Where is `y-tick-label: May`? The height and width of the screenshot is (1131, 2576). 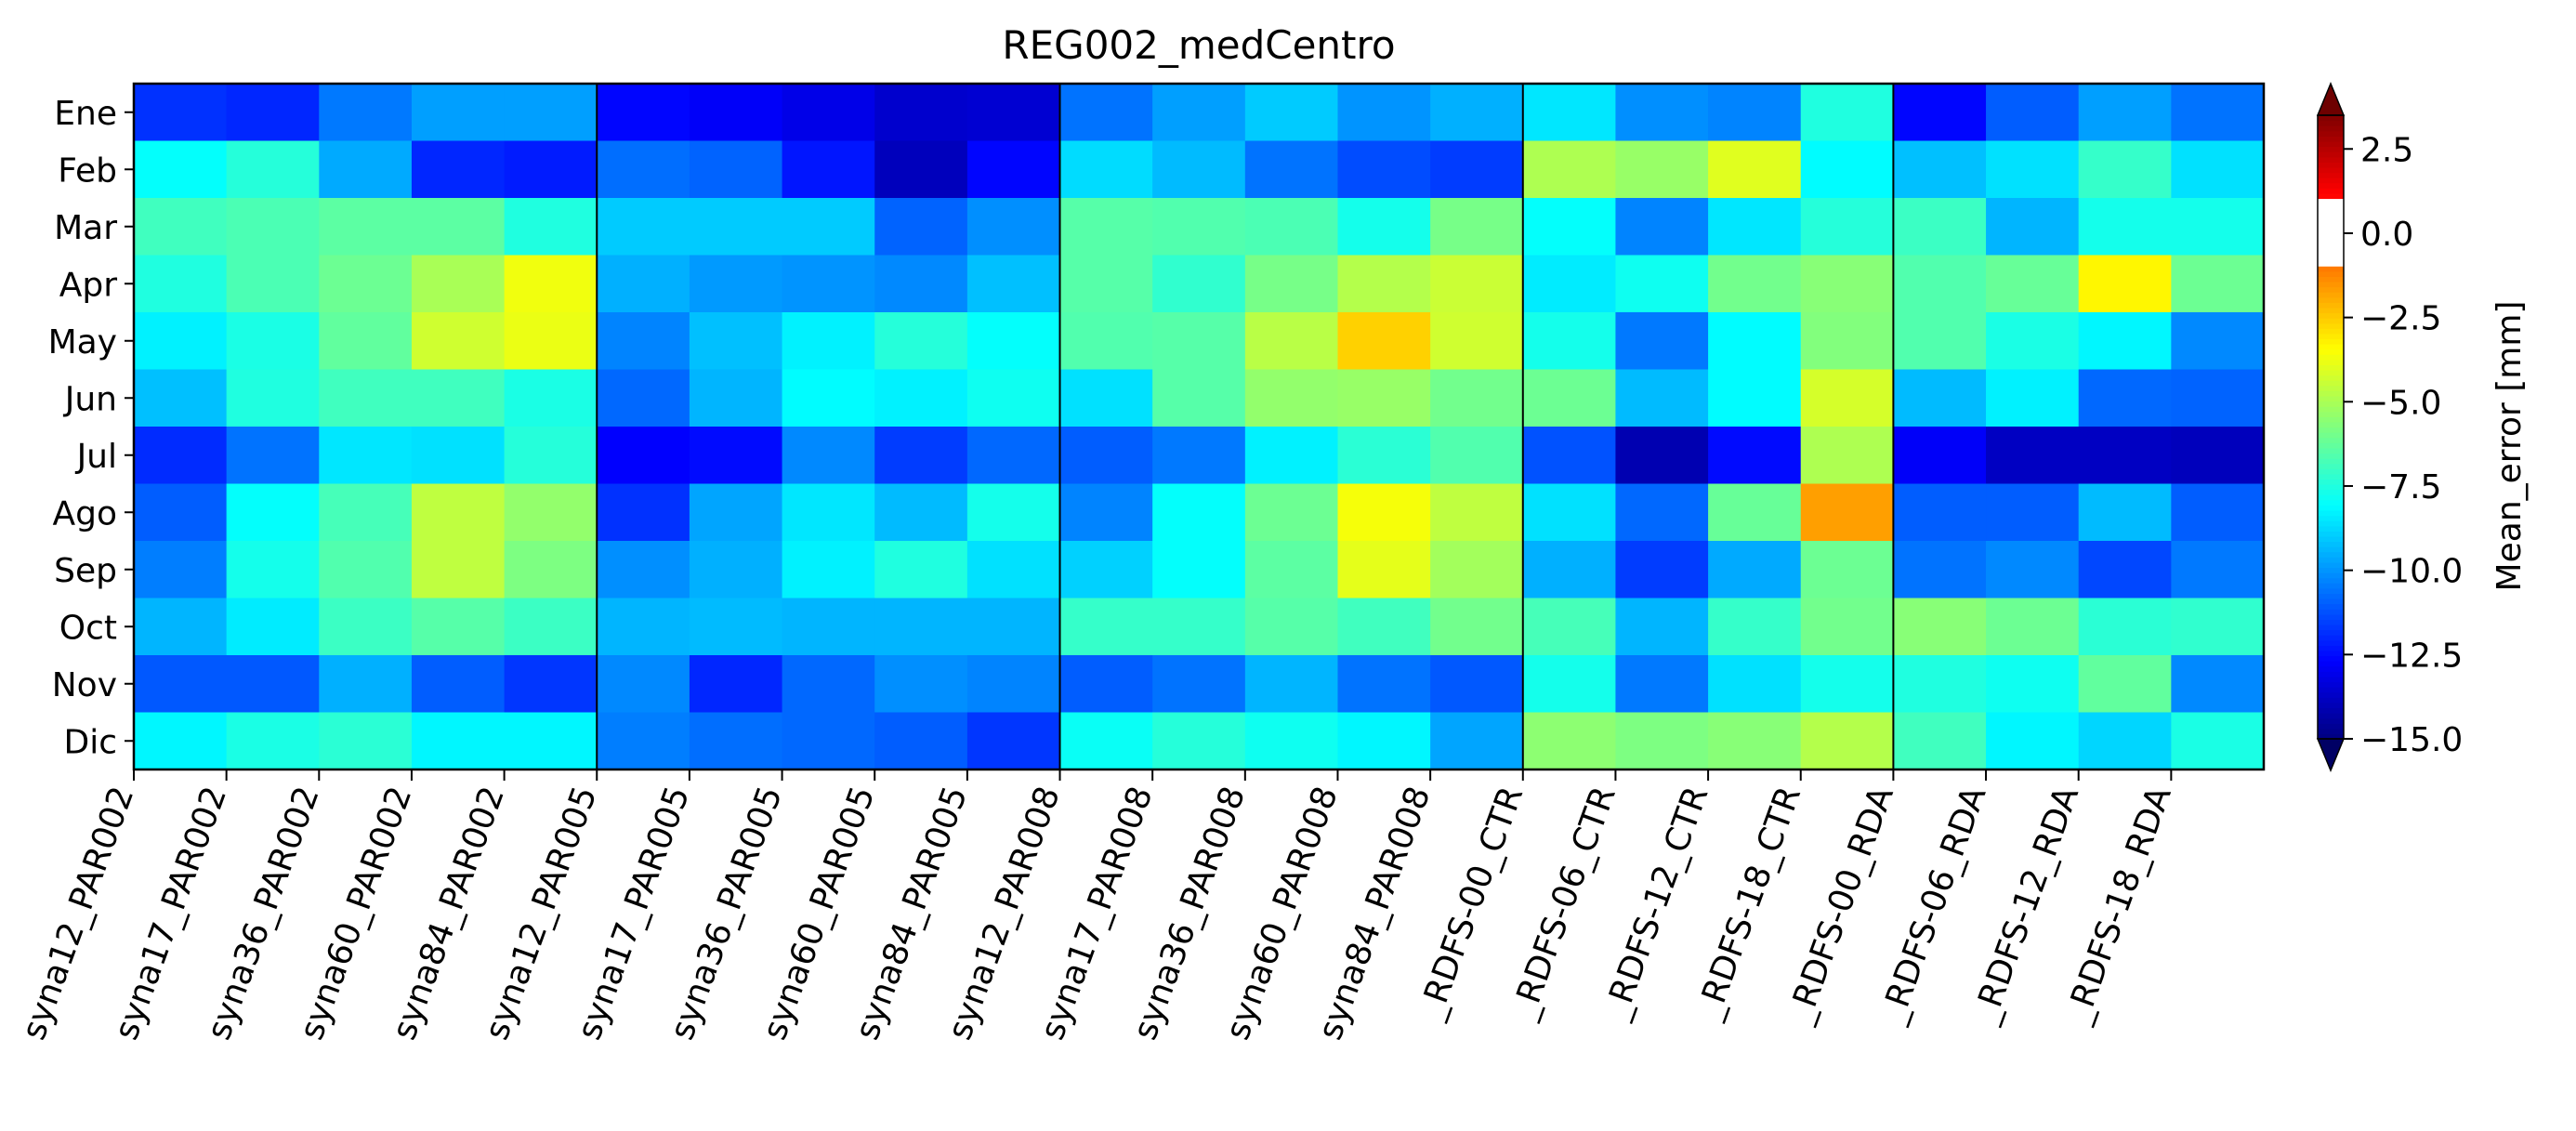
y-tick-label: May is located at coordinates (82, 342).